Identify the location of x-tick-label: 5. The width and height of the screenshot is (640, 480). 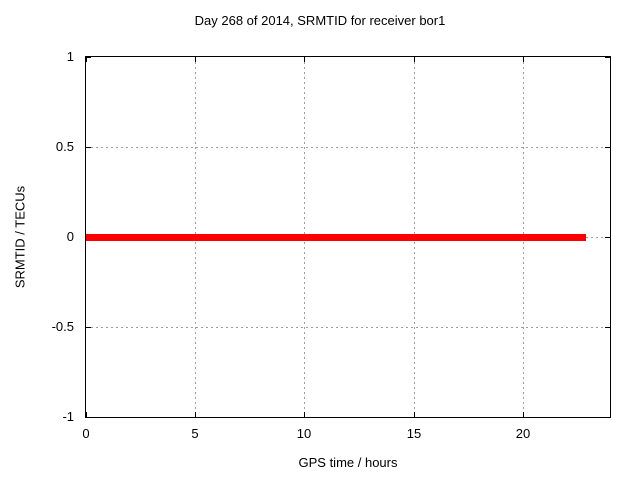
(195, 433).